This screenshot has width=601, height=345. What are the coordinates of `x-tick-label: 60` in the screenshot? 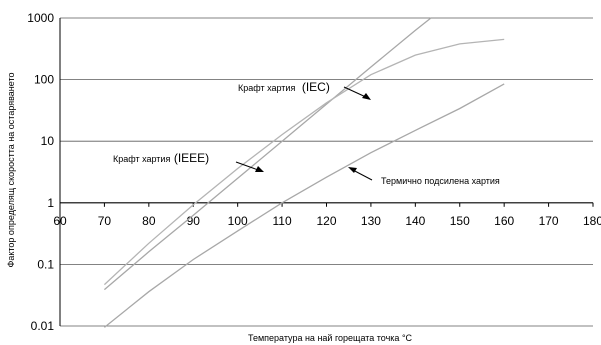 It's located at (60, 221).